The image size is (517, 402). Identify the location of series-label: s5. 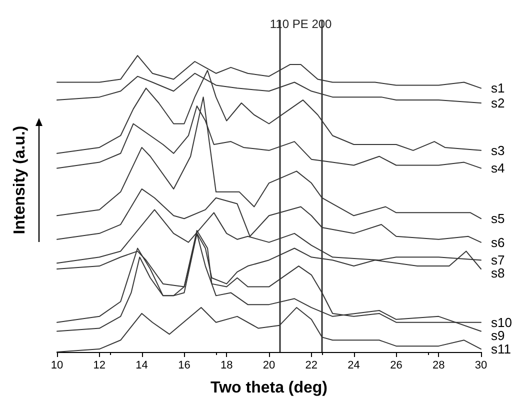
(498, 218).